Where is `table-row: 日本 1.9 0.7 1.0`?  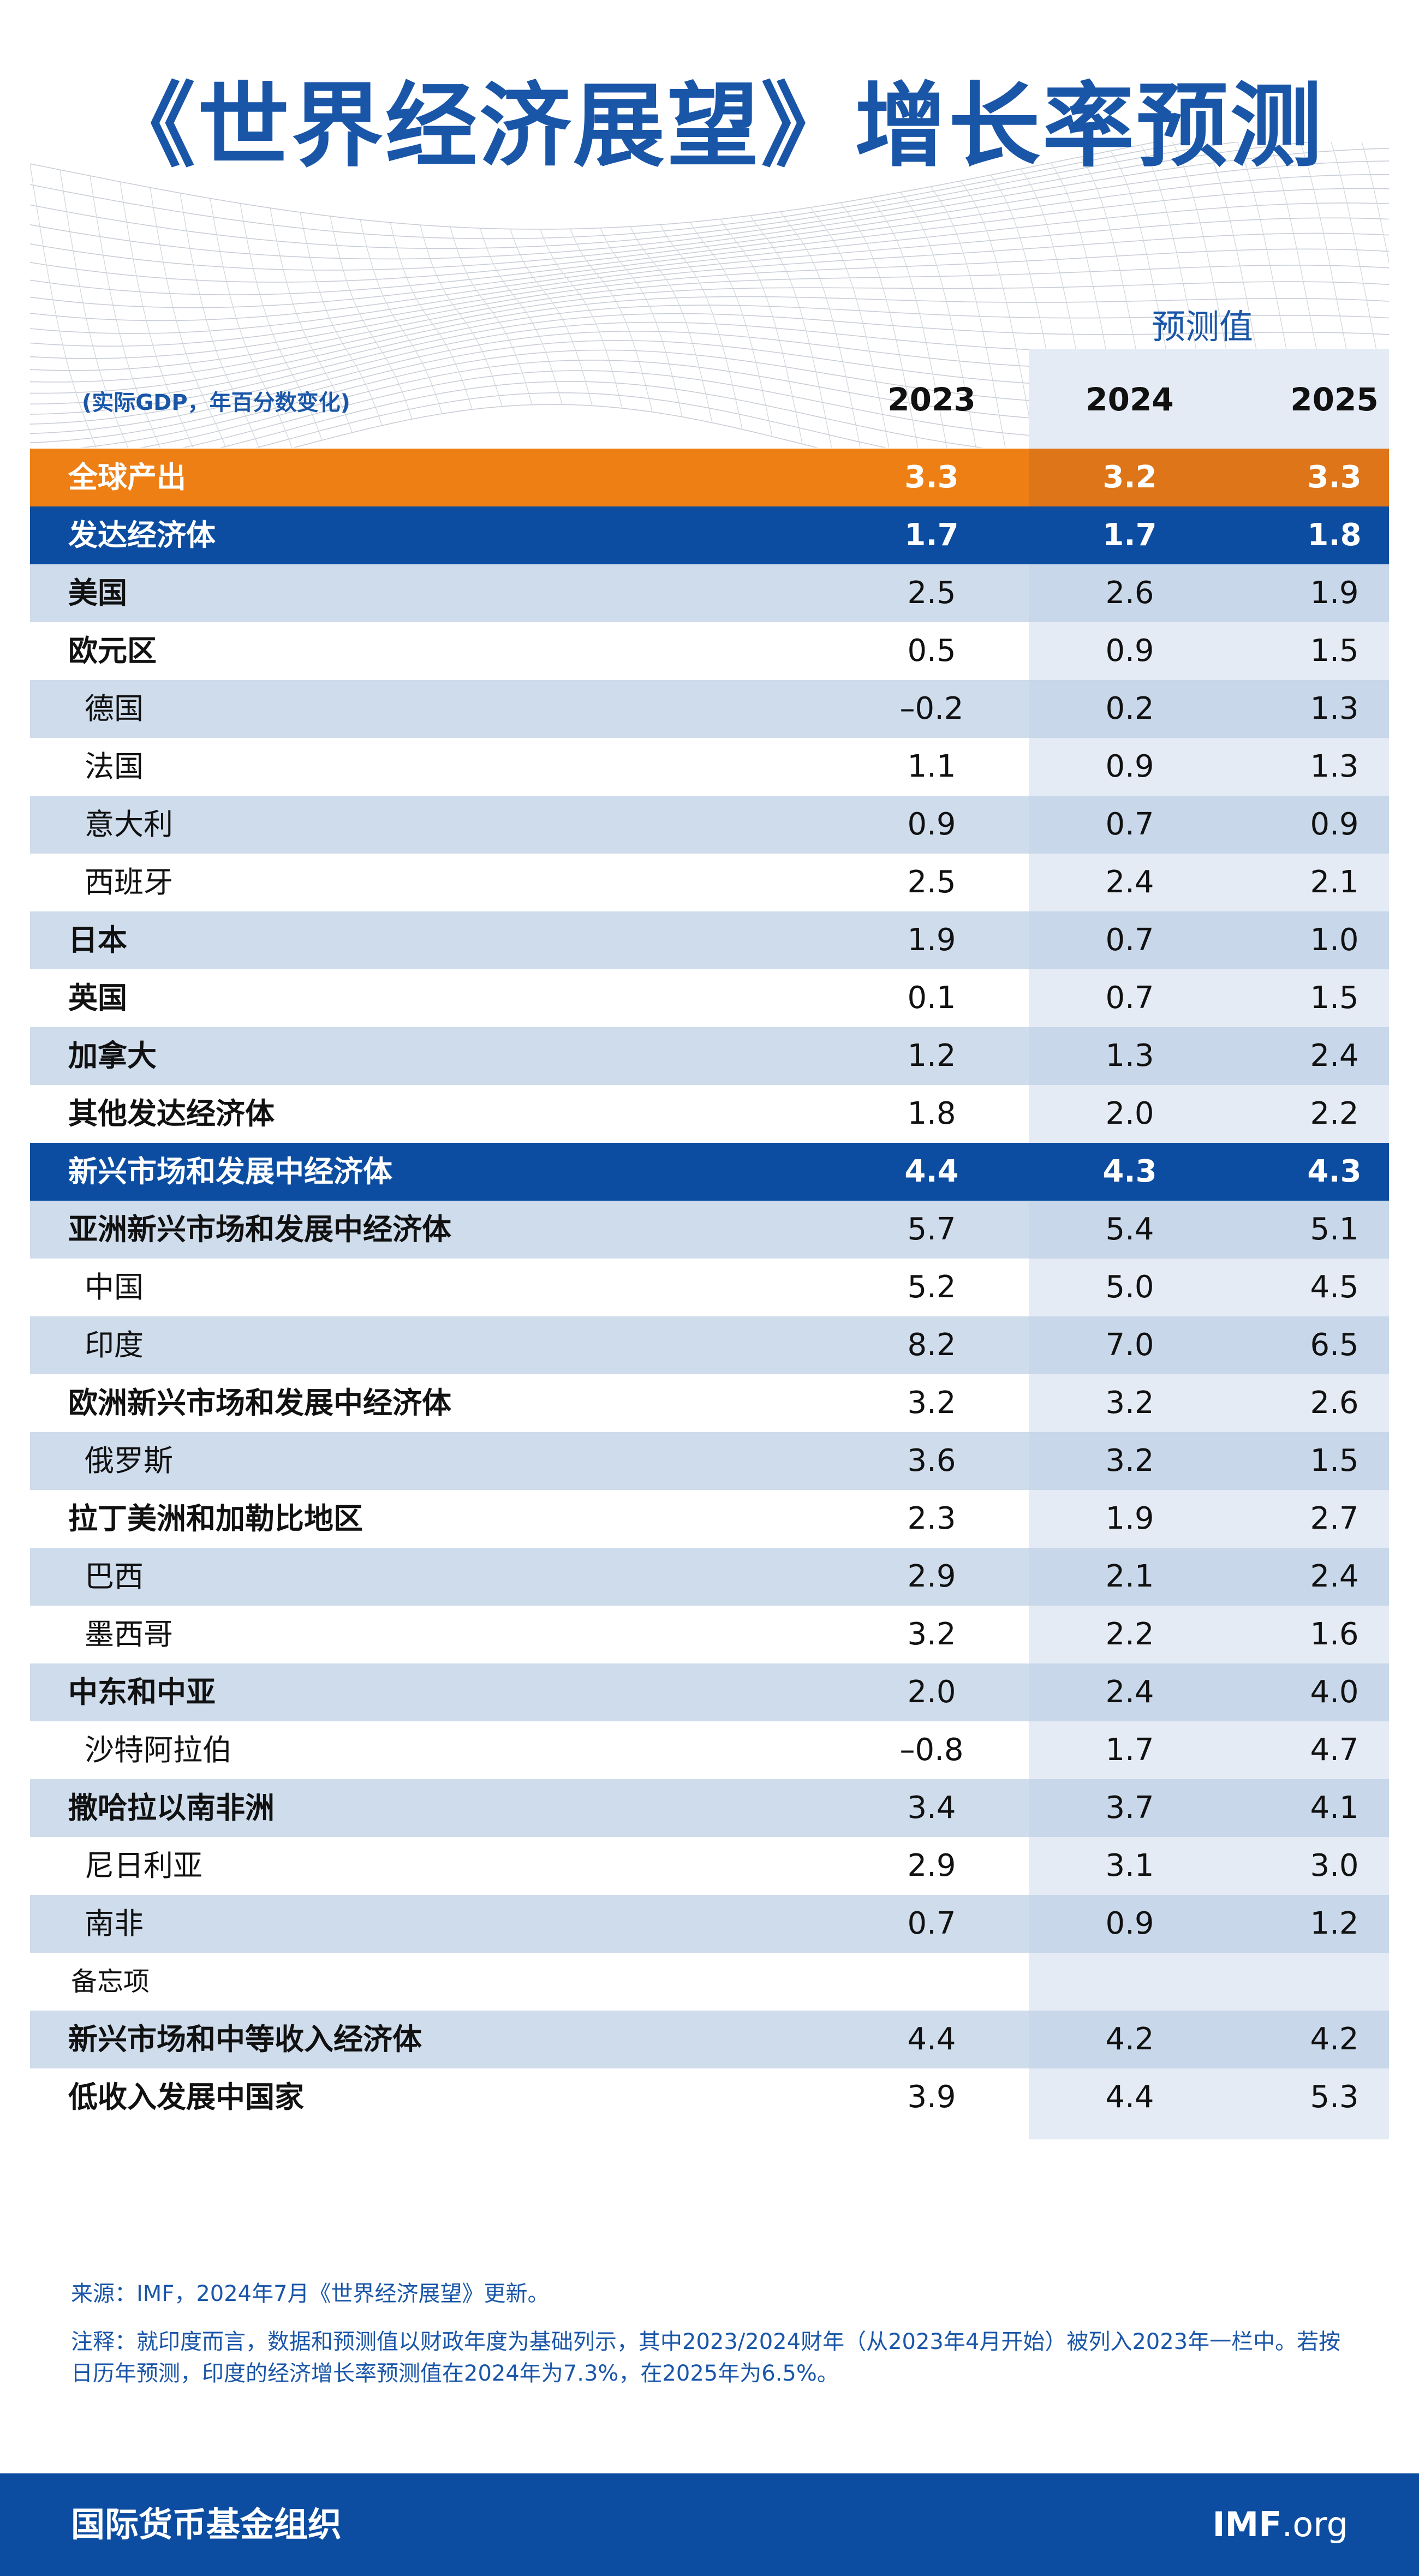
table-row: 日本 1.9 0.7 1.0 is located at coordinates (709, 940).